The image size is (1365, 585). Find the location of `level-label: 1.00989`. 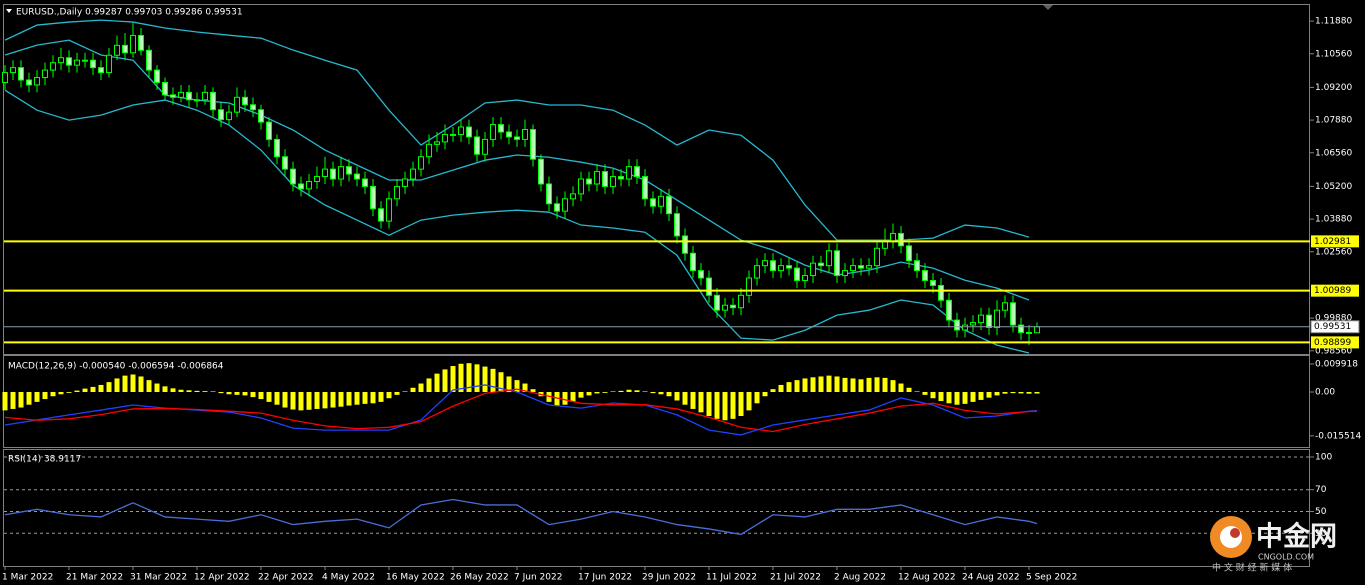

level-label: 1.00989 is located at coordinates (1332, 291).